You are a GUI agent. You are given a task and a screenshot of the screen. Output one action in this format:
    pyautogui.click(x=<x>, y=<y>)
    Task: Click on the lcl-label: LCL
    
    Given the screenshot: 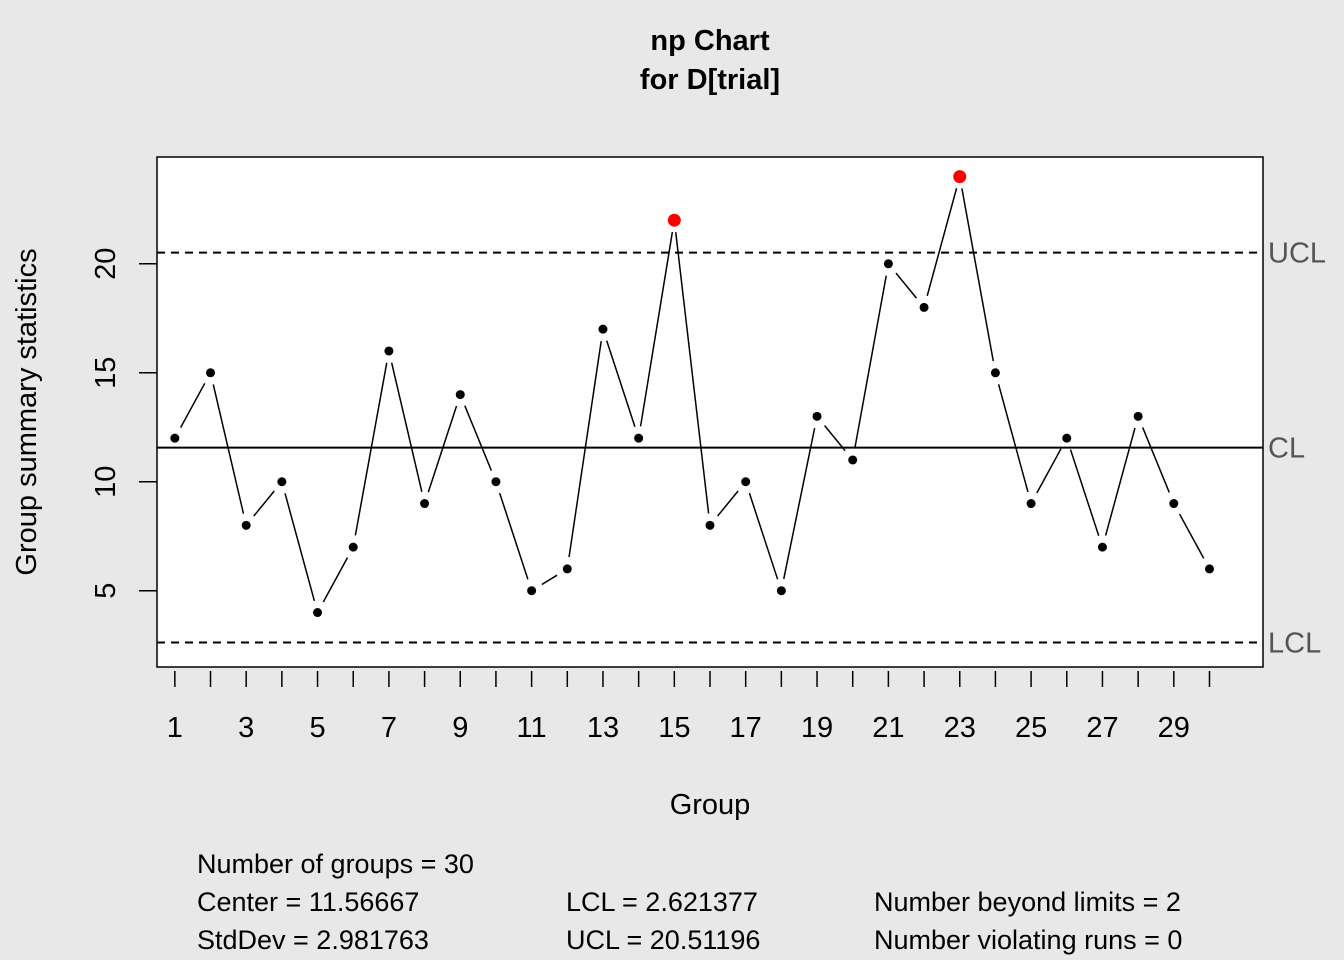 What is the action you would take?
    pyautogui.click(x=1294, y=644)
    